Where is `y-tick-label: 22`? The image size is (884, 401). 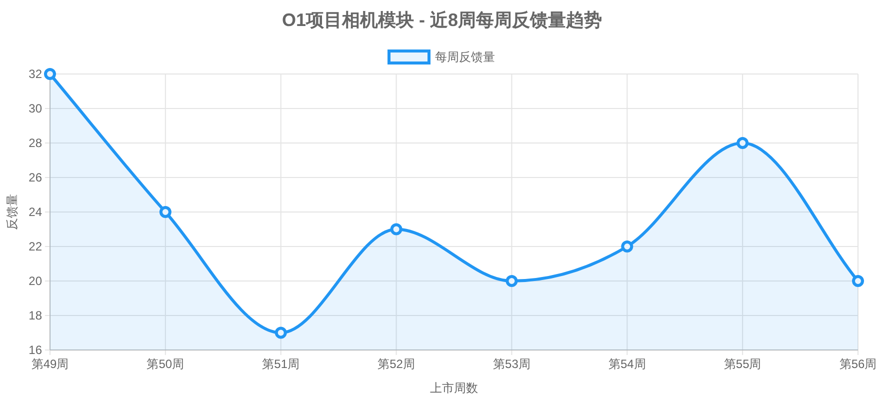 y-tick-label: 22 is located at coordinates (35, 247).